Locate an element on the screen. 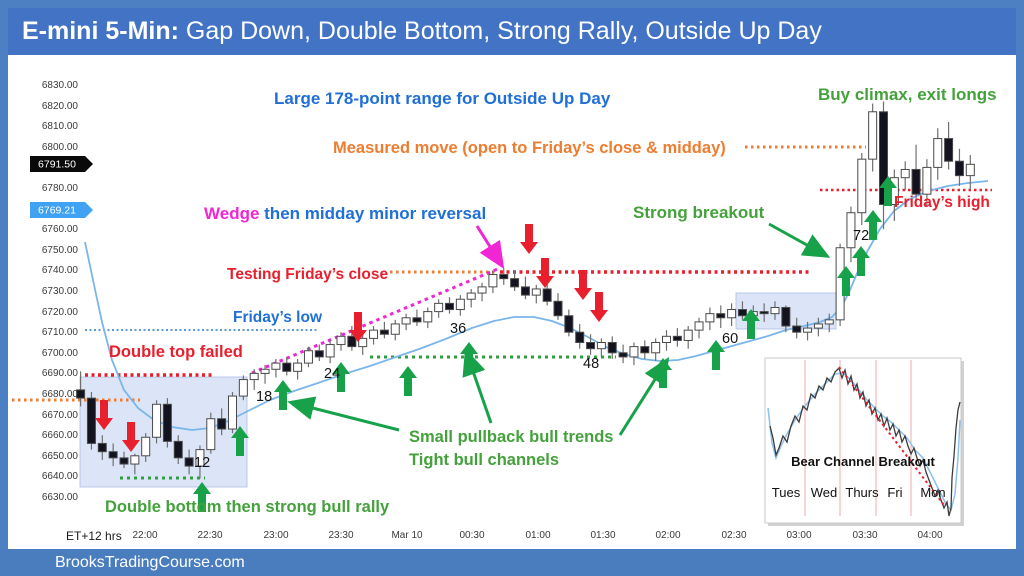  inset-day-label: Fri is located at coordinates (895, 492).